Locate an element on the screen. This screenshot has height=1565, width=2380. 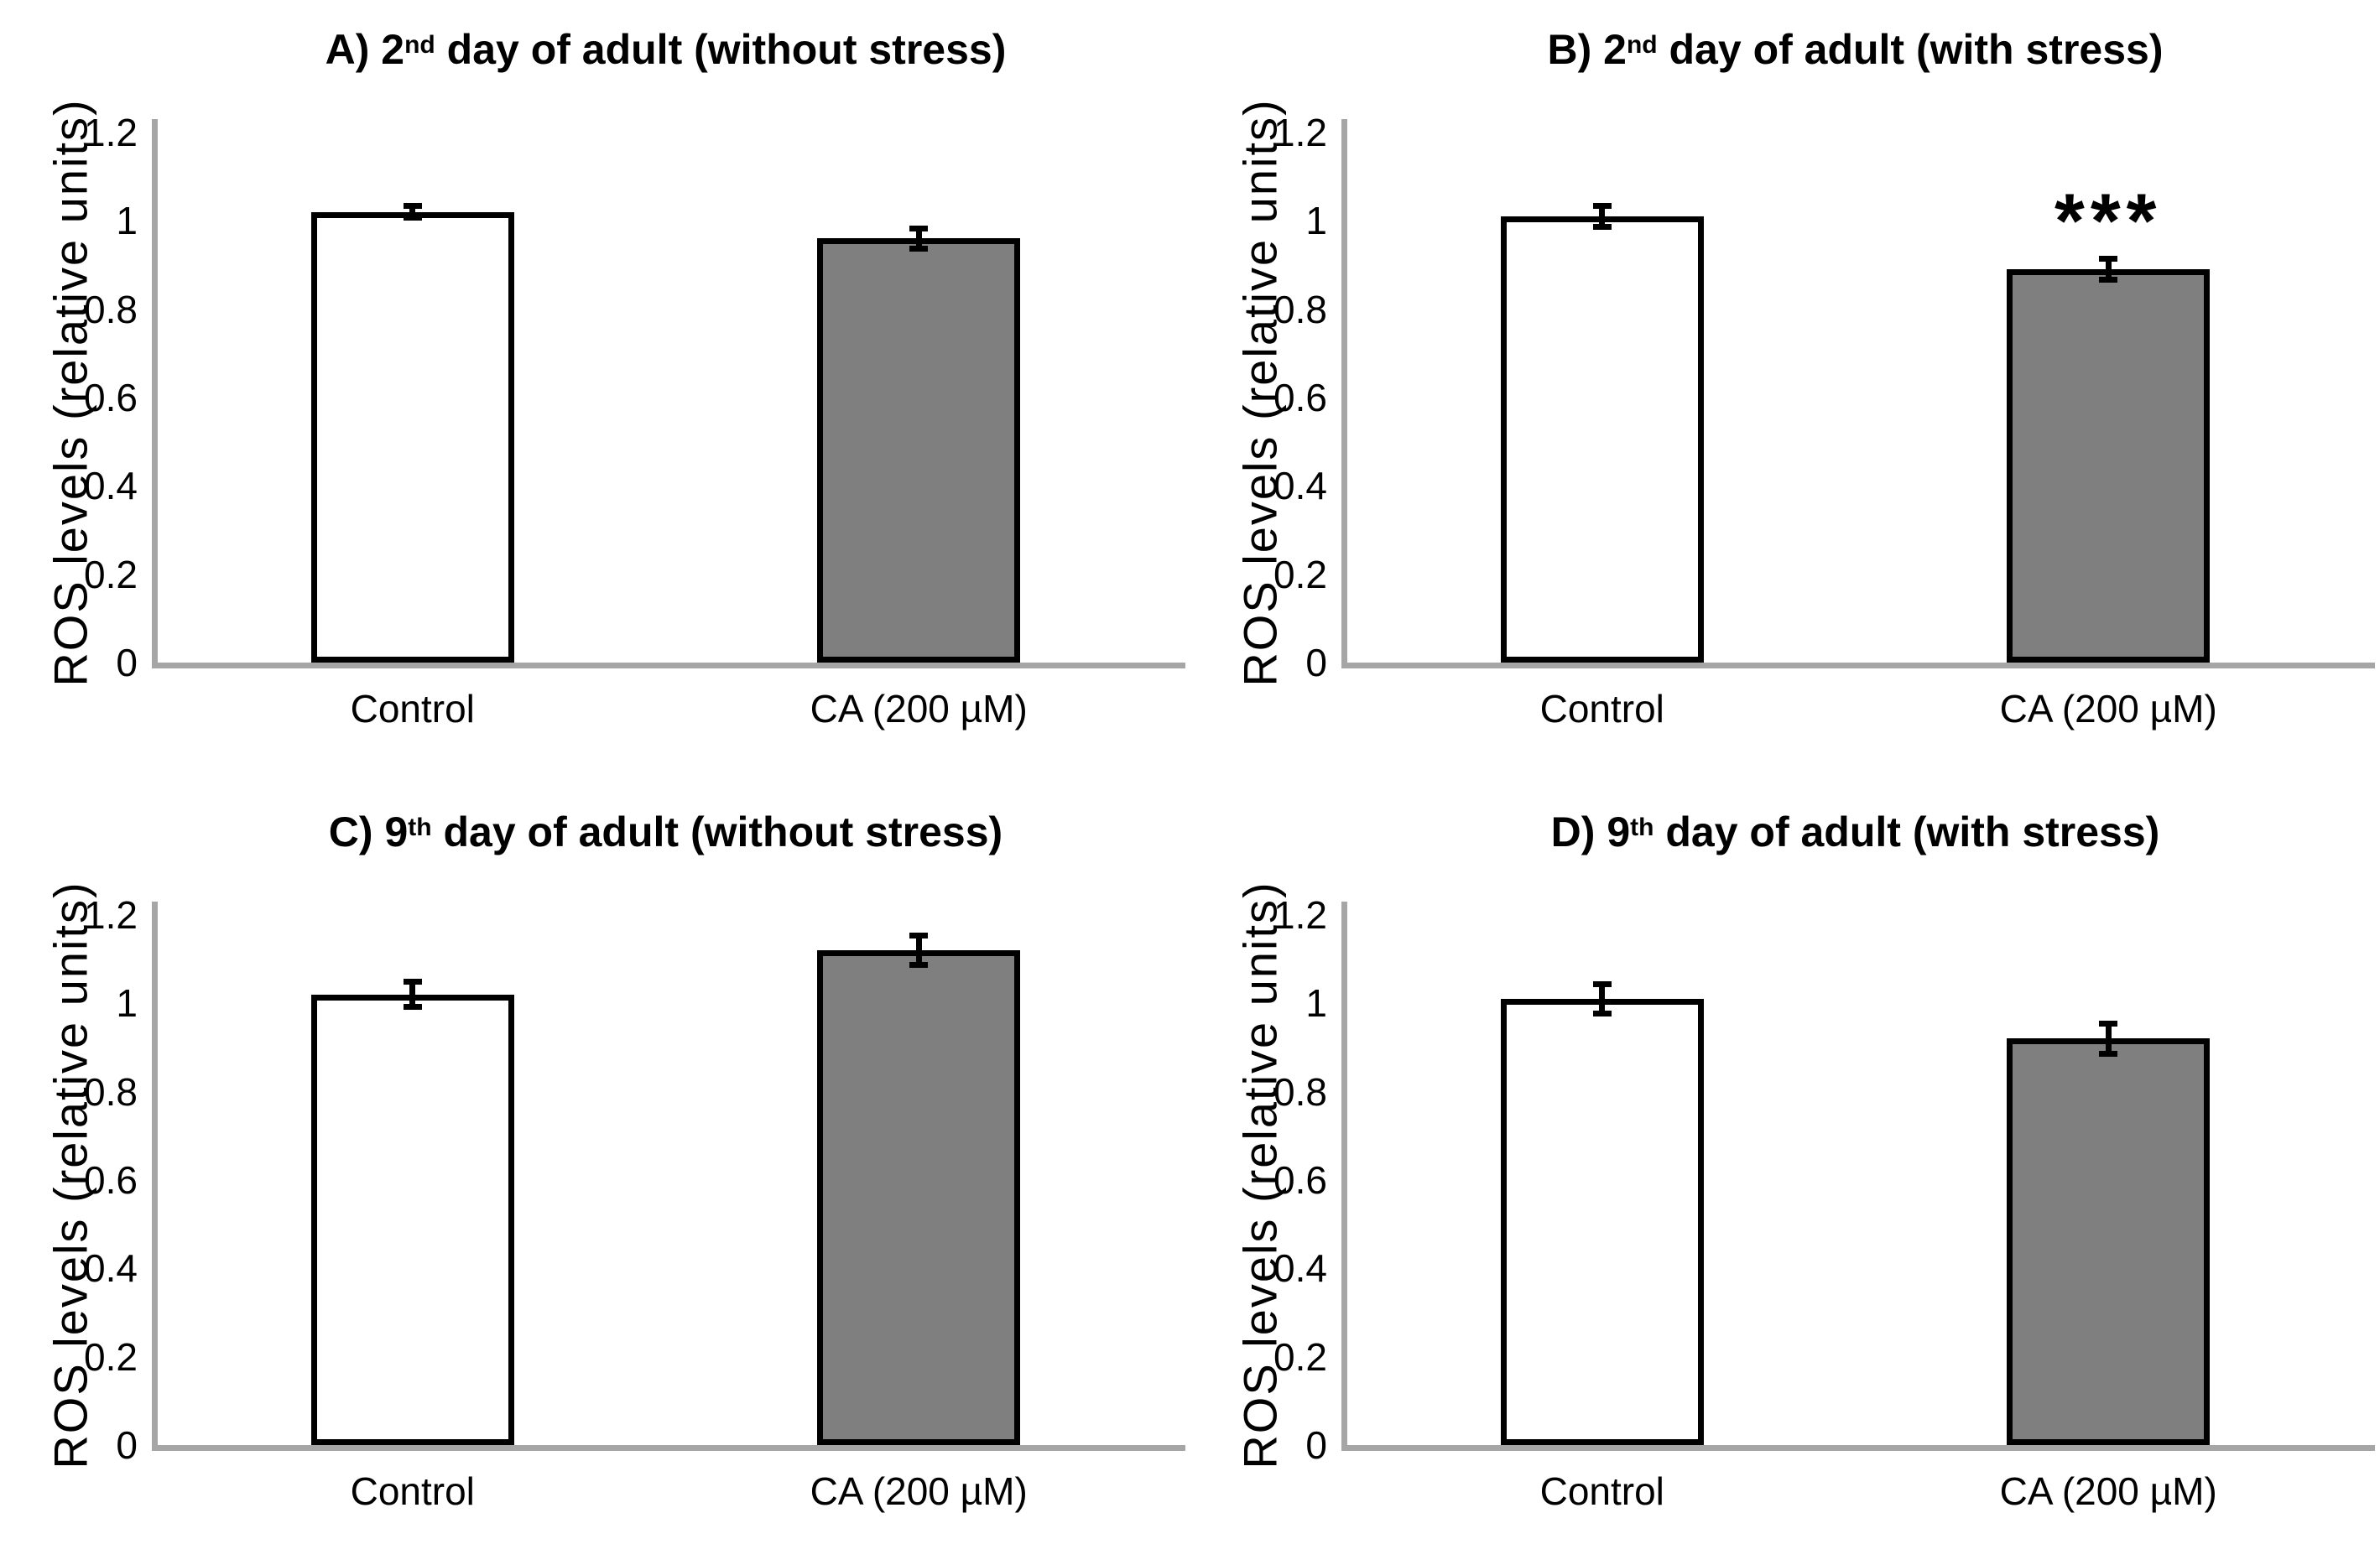
panel-title: C) 9th day of adult (without stress) is located at coordinates (665, 832).